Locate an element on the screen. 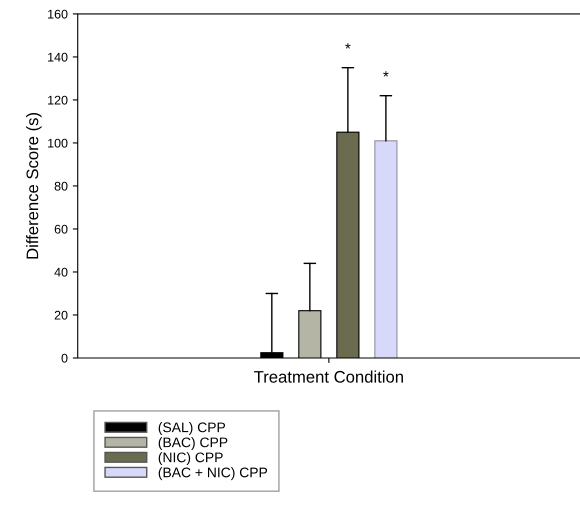 This screenshot has width=580, height=506. y-tick-label: 100 is located at coordinates (58, 143).